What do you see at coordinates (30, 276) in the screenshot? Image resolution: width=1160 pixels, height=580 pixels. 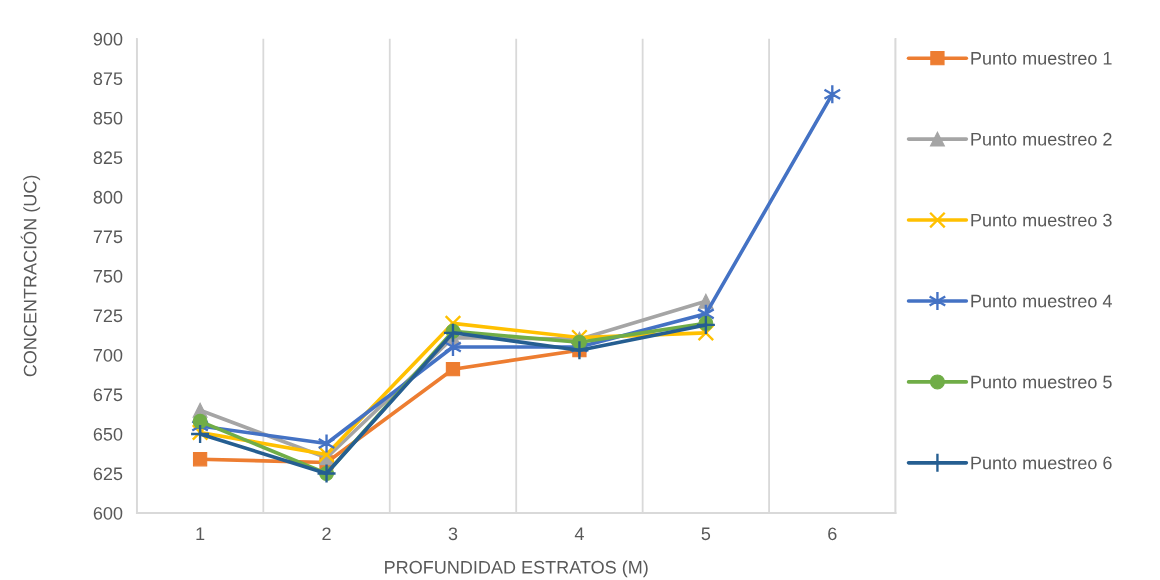 I see `y-axis-title: CONCENTRACIÓN (UC)` at bounding box center [30, 276].